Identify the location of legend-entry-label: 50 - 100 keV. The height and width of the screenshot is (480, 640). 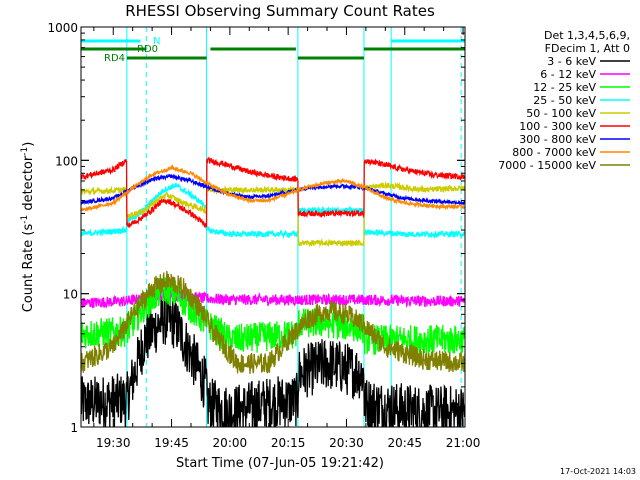
(561, 113).